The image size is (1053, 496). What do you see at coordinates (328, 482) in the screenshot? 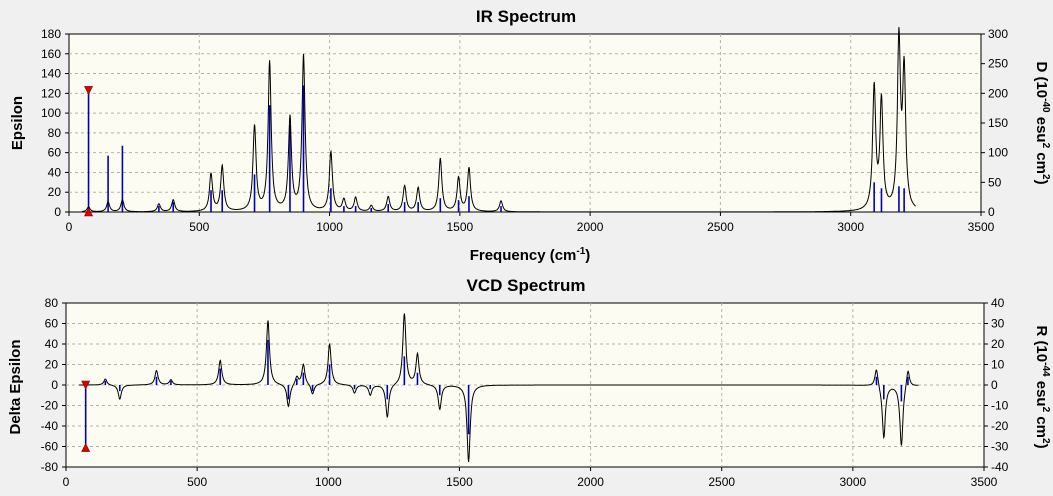
I see `vcd-x-tick-label: 1000` at bounding box center [328, 482].